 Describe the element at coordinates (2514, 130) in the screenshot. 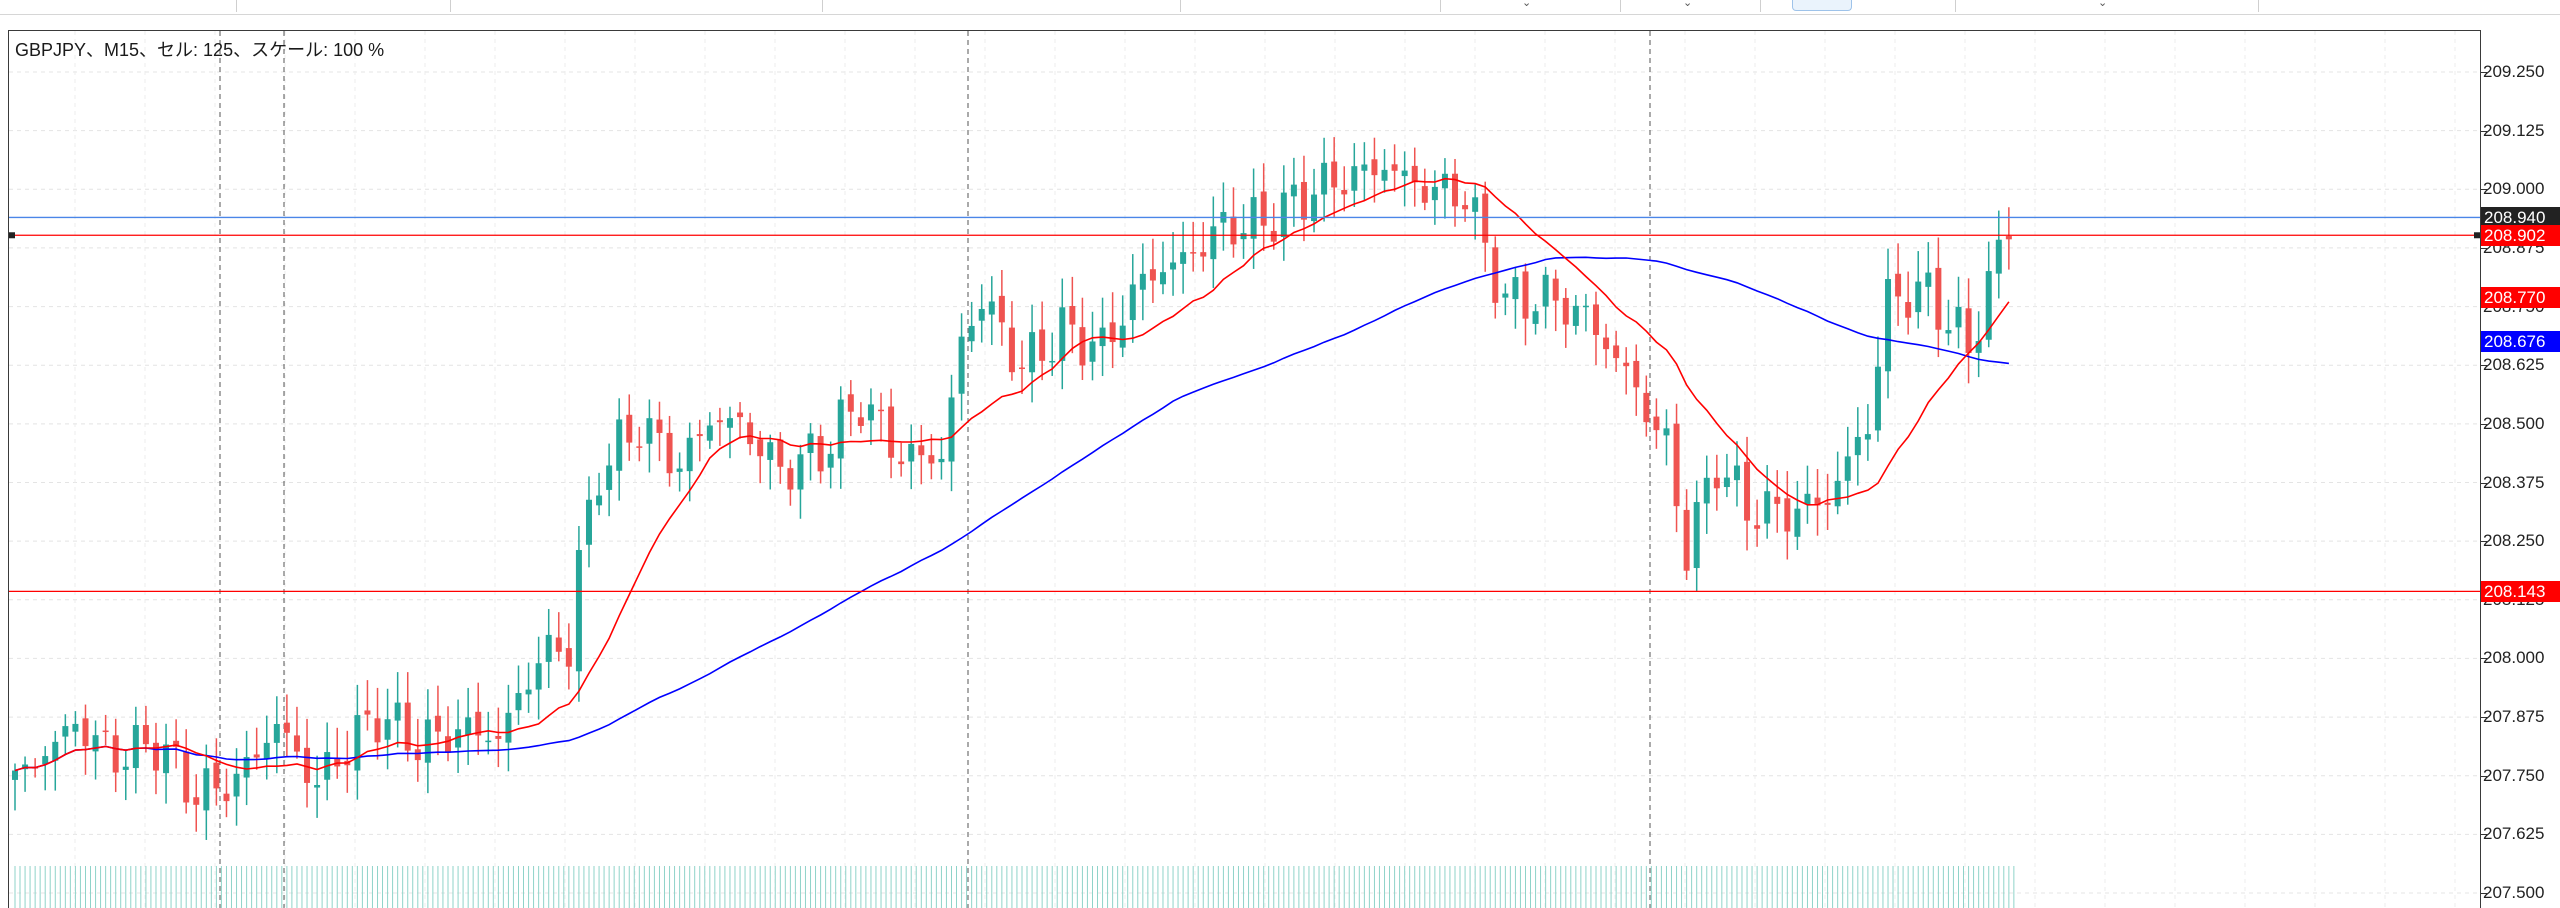

I see `axis-tick-label: 209.125` at that location.